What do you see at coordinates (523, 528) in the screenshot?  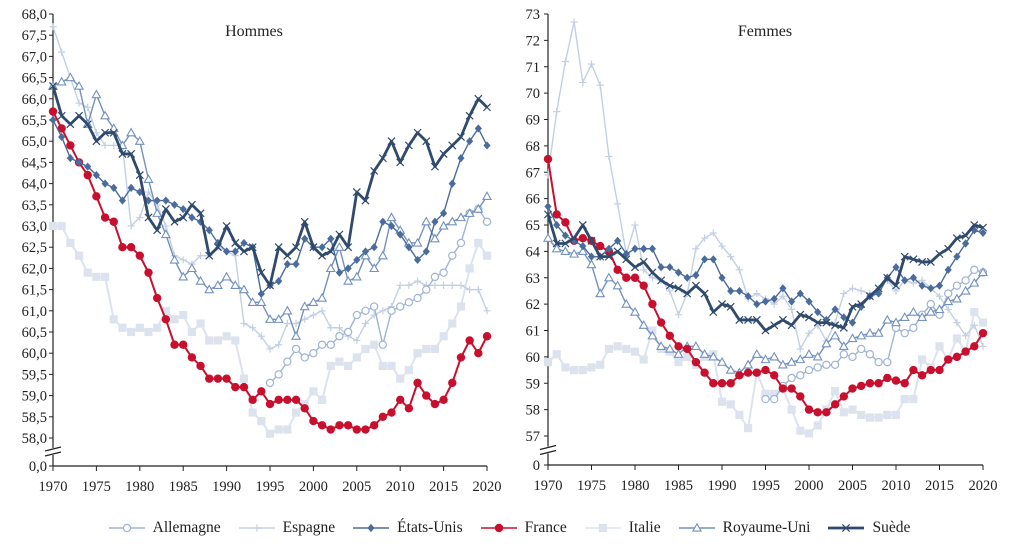 I see `legend-item: France` at bounding box center [523, 528].